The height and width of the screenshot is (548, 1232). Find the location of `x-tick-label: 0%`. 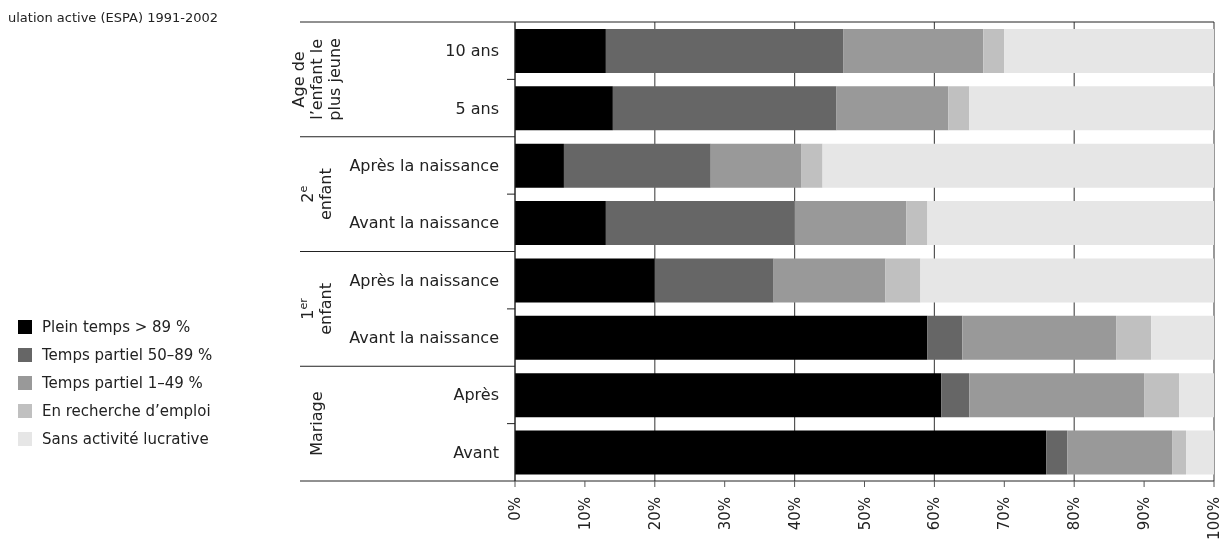

x-tick-label: 0% is located at coordinates (515, 509).